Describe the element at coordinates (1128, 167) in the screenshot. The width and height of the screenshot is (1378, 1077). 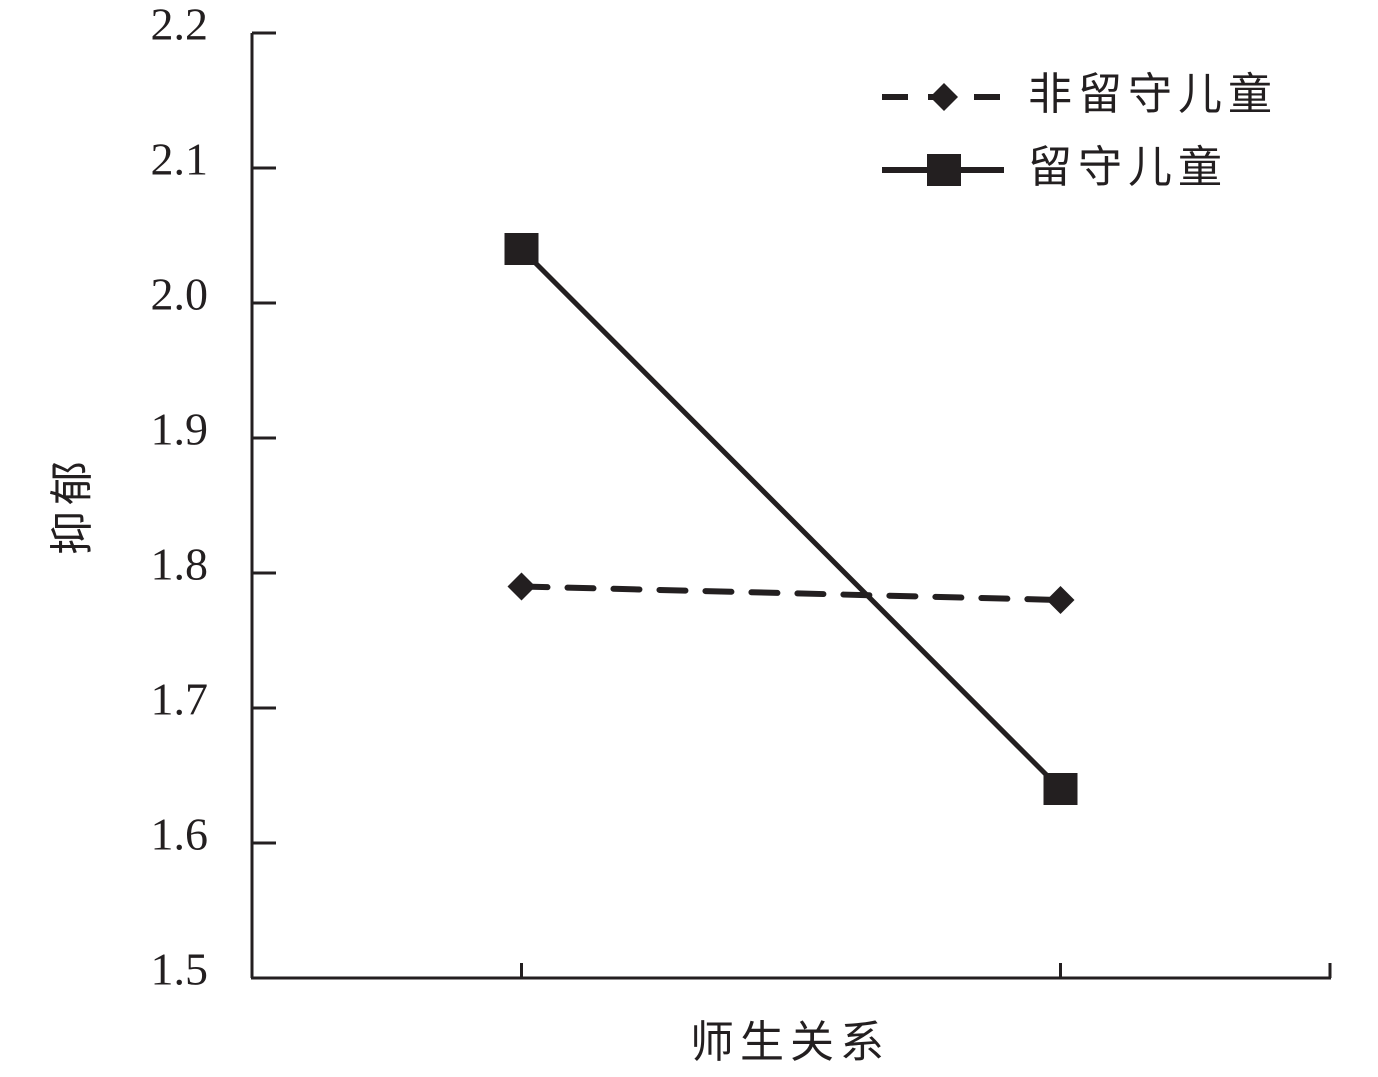
I see `legend-label: 留守儿童` at that location.